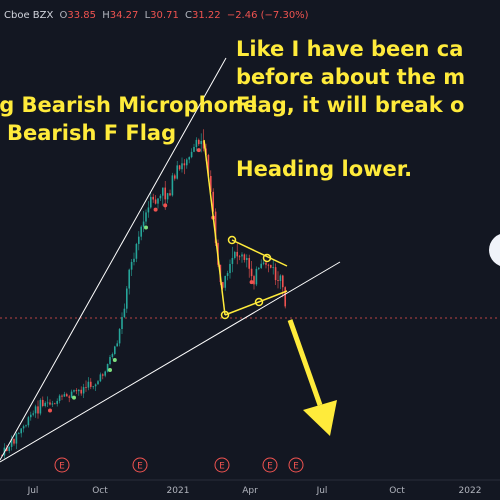 The width and height of the screenshot is (500, 500). Describe the element at coordinates (206, 15) in the screenshot. I see `ohlc-value: 31.22` at that location.